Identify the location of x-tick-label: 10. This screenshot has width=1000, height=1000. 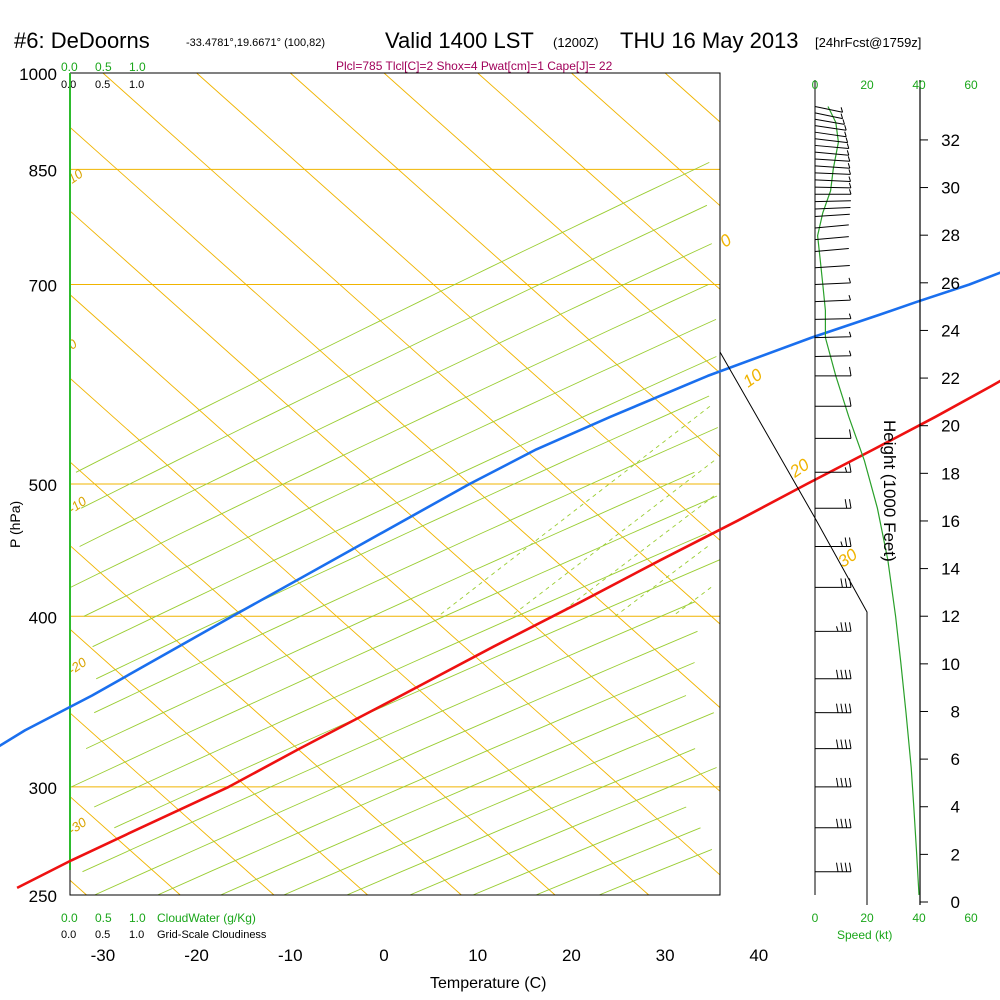
(477, 955).